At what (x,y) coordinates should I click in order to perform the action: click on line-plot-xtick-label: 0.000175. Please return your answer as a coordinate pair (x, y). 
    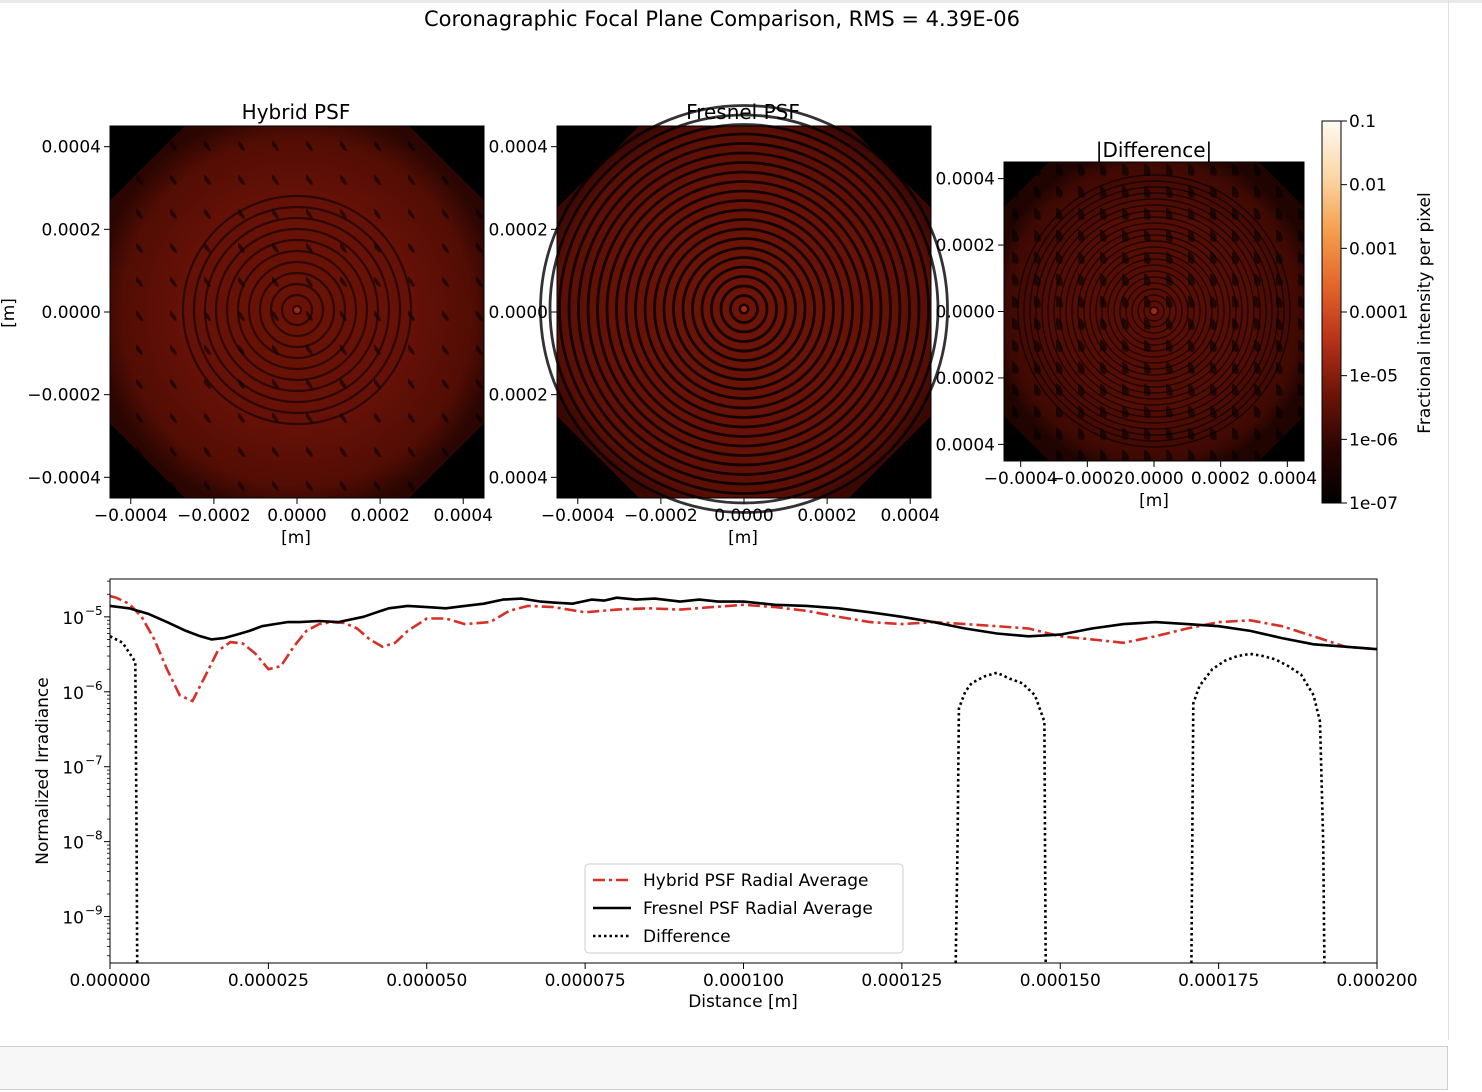
    Looking at the image, I should click on (1218, 981).